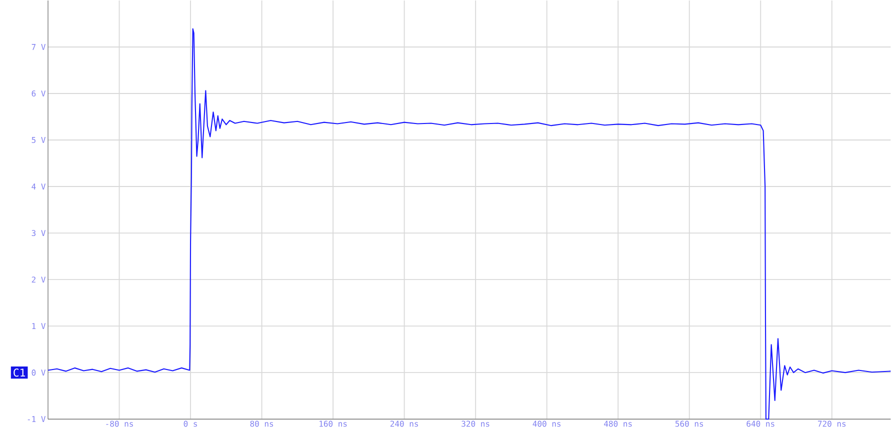 Image resolution: width=892 pixels, height=434 pixels. I want to click on annotation: C1, so click(20, 372).